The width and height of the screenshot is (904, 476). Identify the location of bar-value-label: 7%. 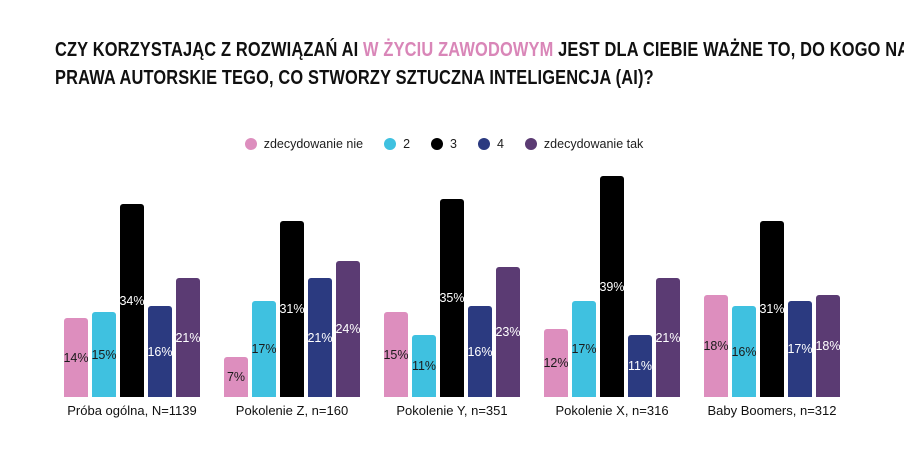
(236, 377).